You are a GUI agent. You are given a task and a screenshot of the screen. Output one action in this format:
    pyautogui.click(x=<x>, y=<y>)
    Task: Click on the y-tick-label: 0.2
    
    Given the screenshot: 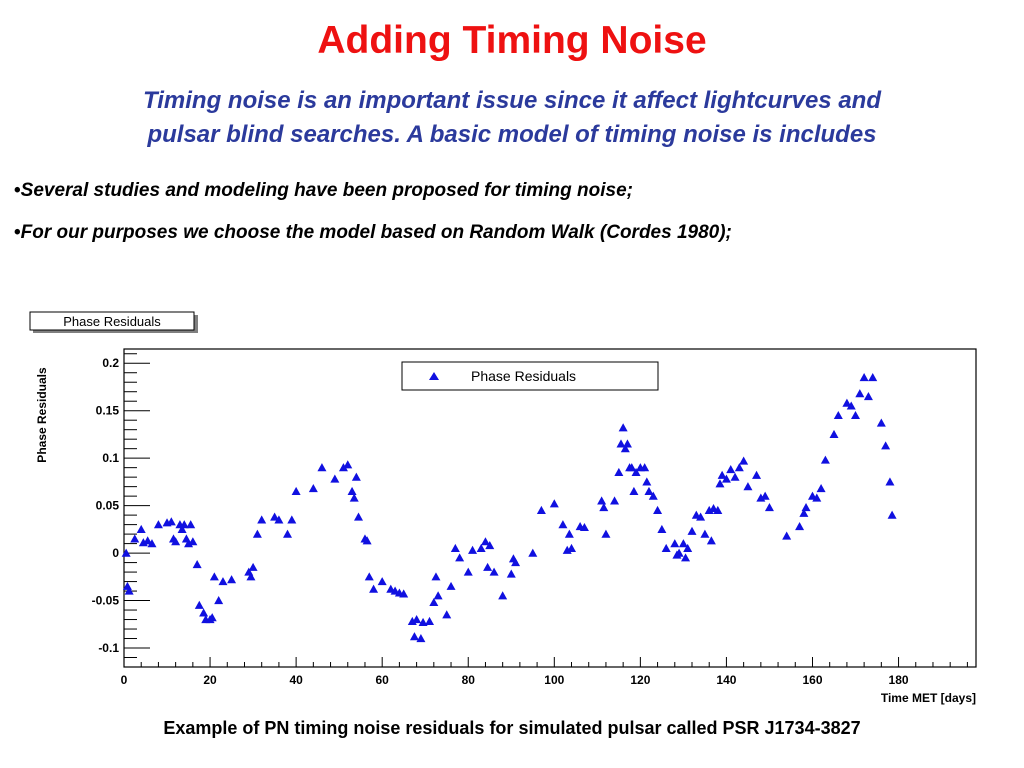 What is the action you would take?
    pyautogui.click(x=110, y=363)
    